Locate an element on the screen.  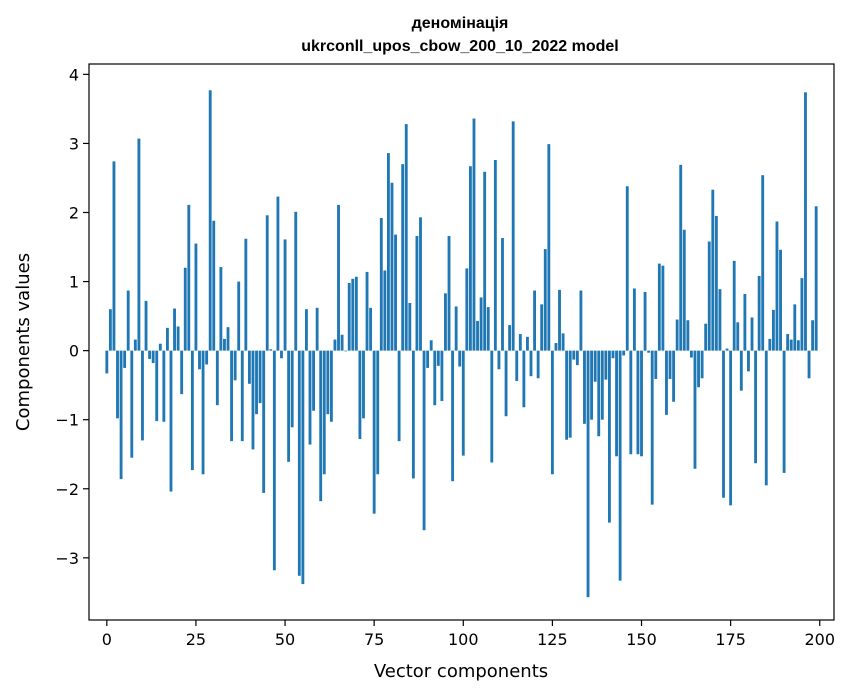
y-tick-label: 4 is located at coordinates (74, 74).